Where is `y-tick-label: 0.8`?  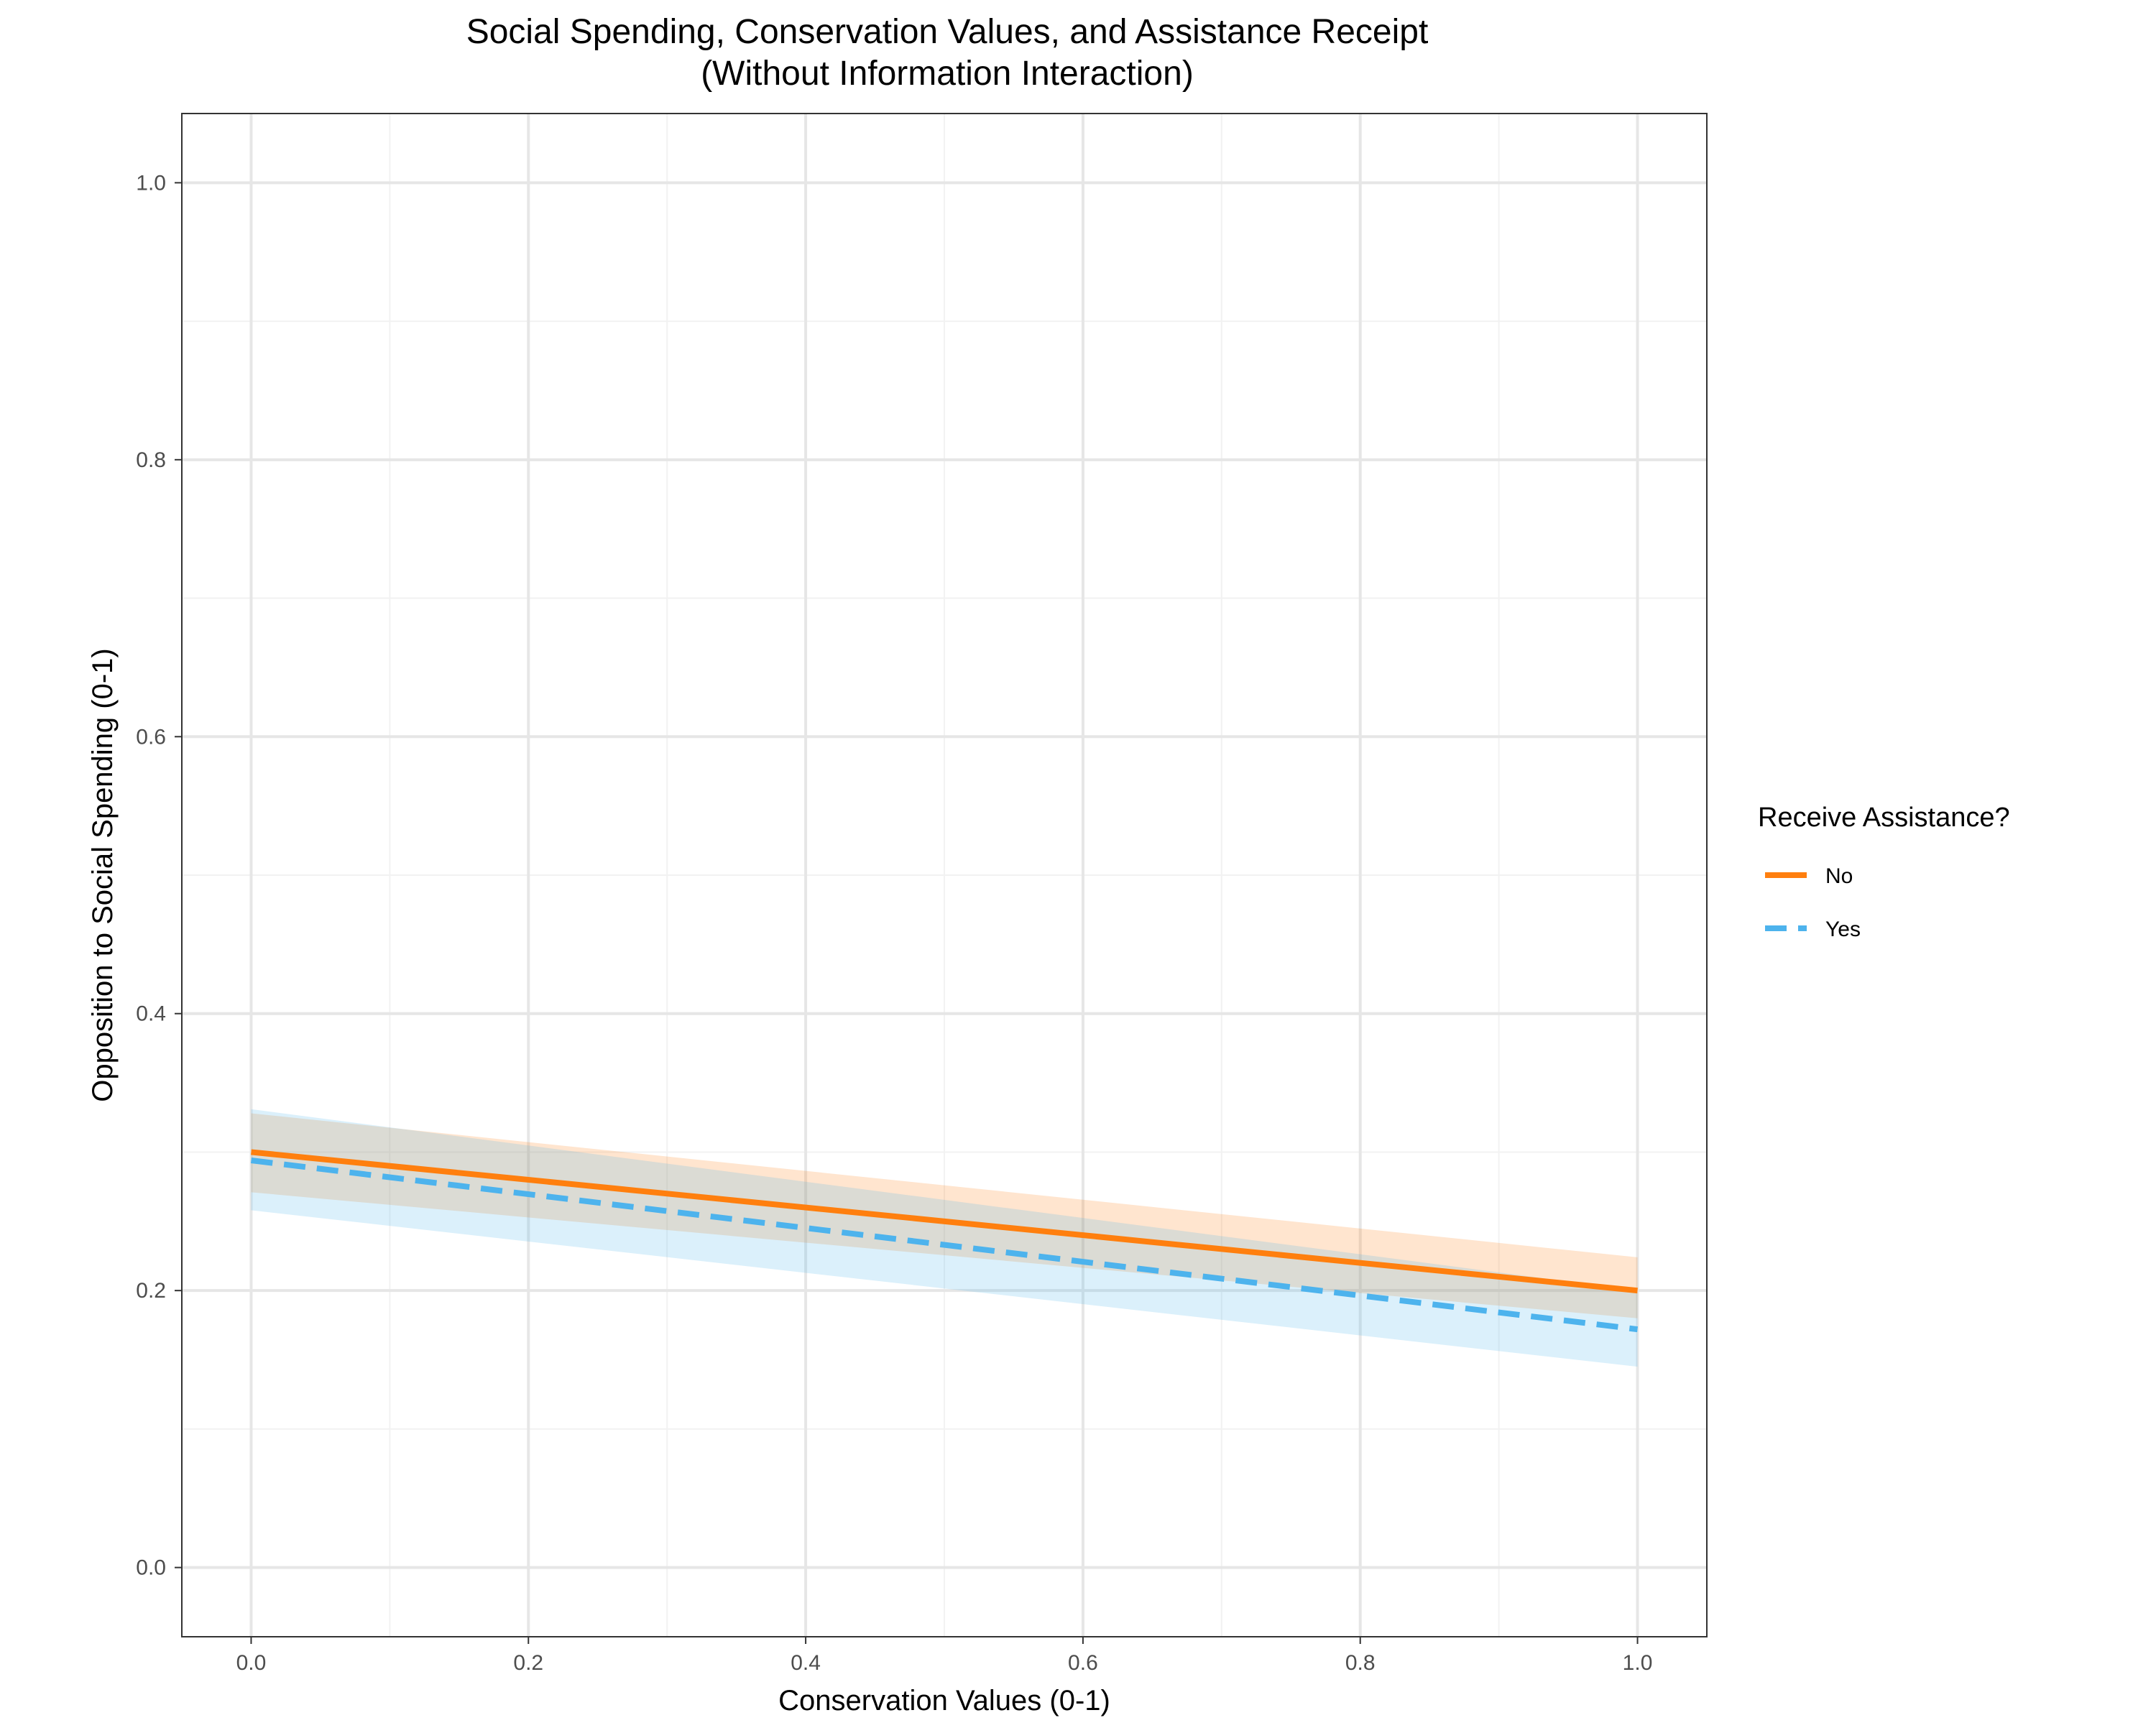
y-tick-label: 0.8 is located at coordinates (151, 460).